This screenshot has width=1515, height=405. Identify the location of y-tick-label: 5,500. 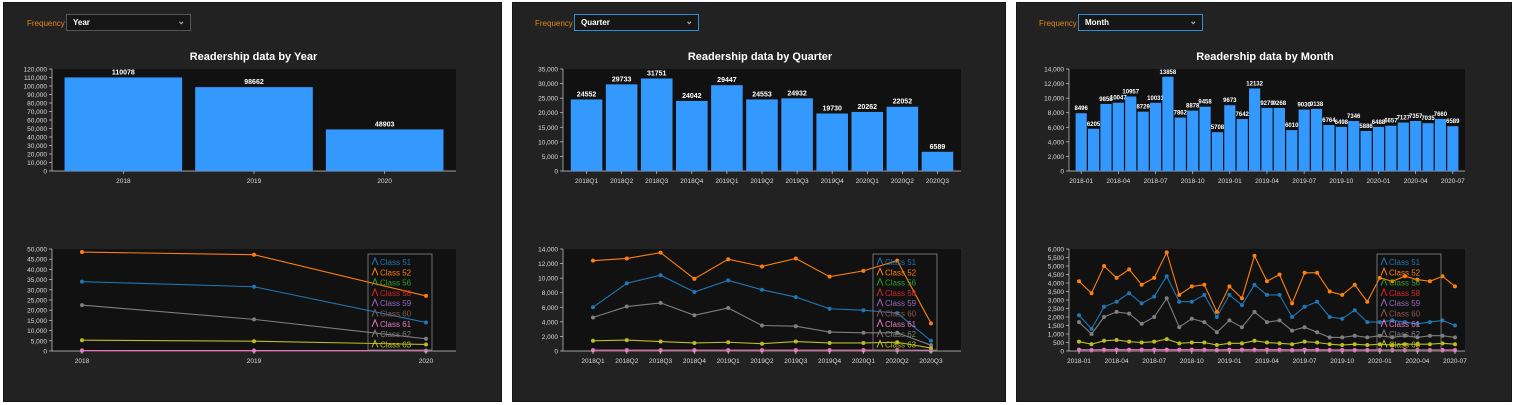
(1056, 258).